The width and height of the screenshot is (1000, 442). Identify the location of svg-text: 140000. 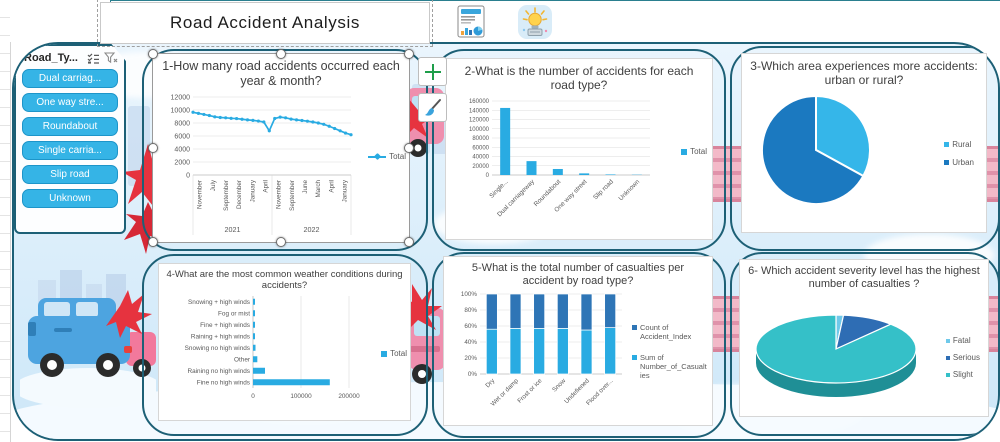
(479, 111).